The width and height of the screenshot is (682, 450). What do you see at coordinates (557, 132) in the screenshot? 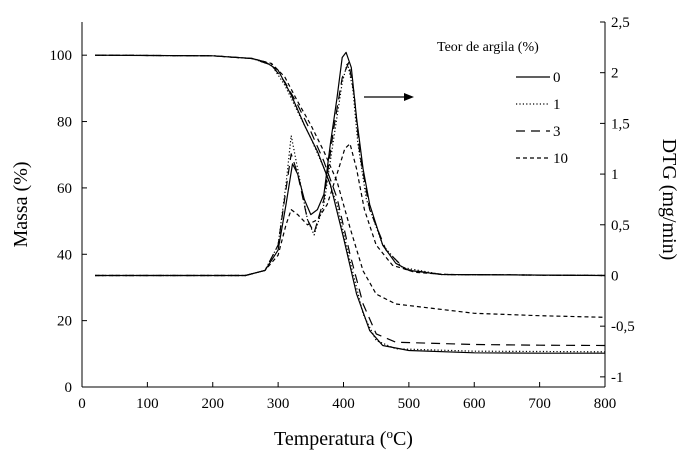
I see `legend-label-3: 3` at bounding box center [557, 132].